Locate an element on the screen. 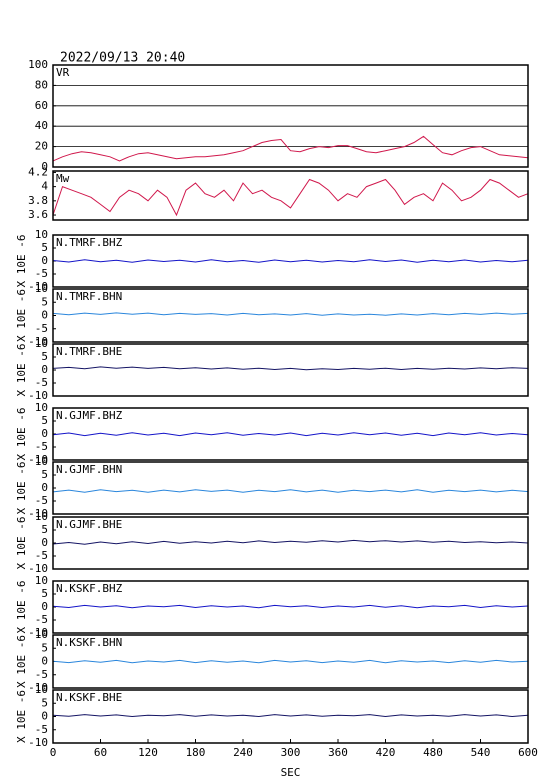 The height and width of the screenshot is (781, 554). x-tick-label: 60 is located at coordinates (100, 752).